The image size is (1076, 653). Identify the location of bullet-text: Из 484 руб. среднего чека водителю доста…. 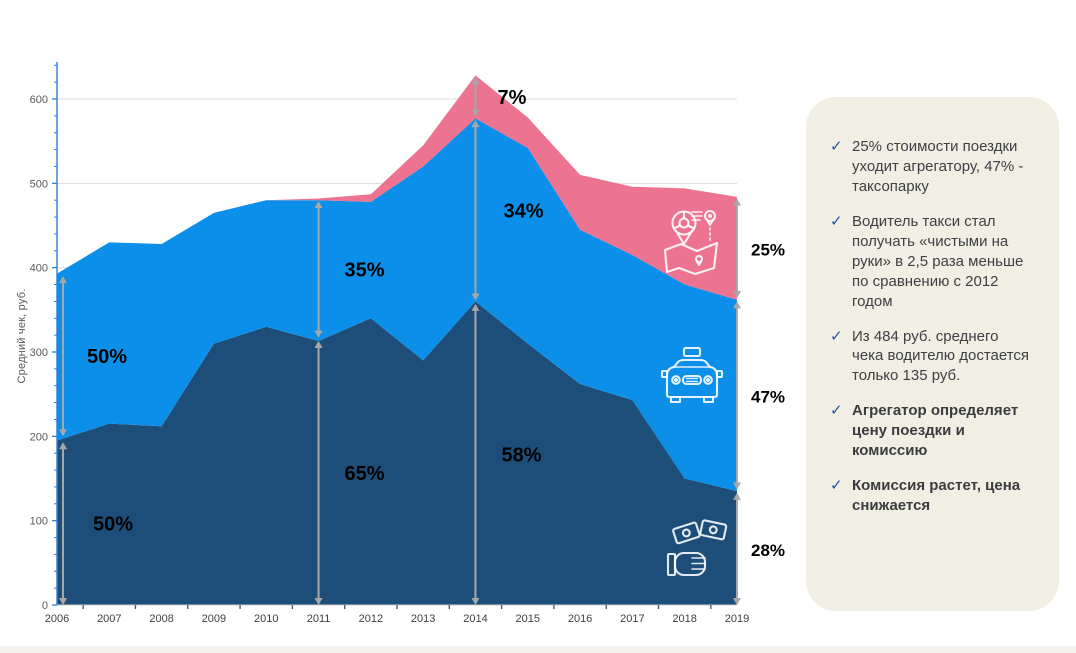
(941, 356).